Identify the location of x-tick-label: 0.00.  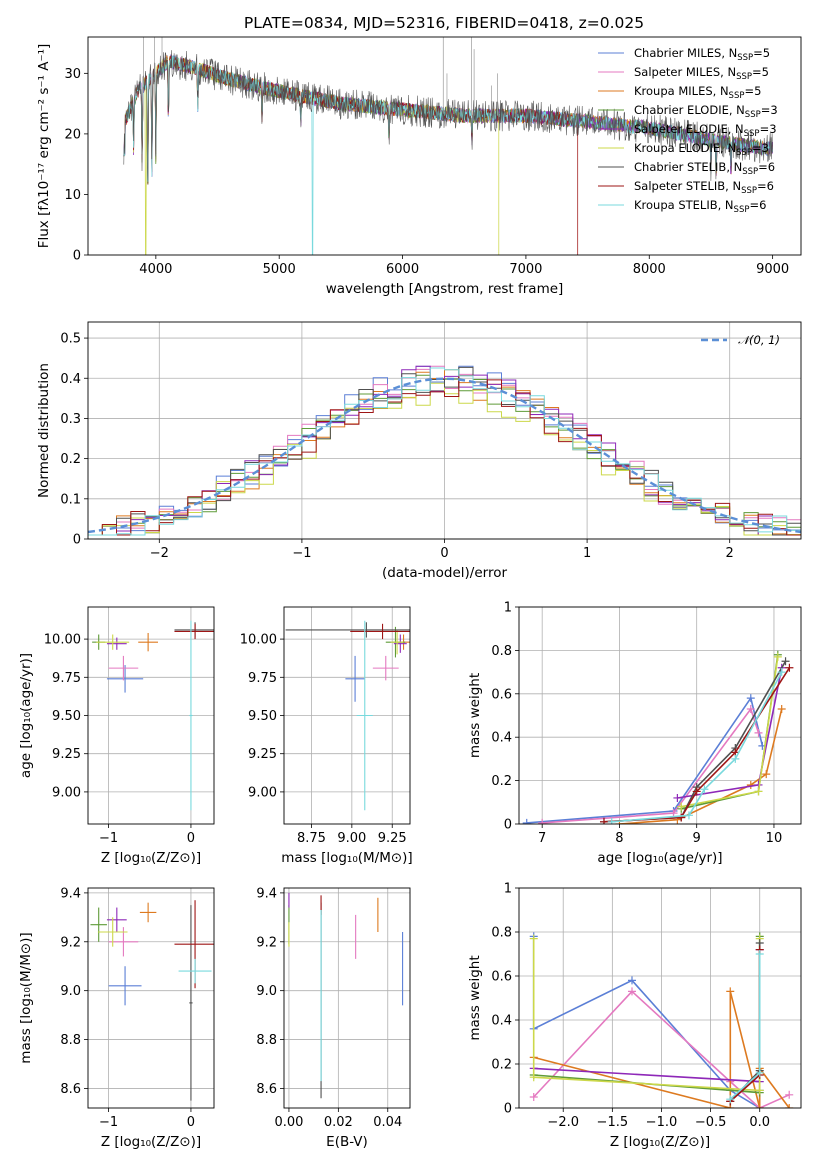
(288, 1122).